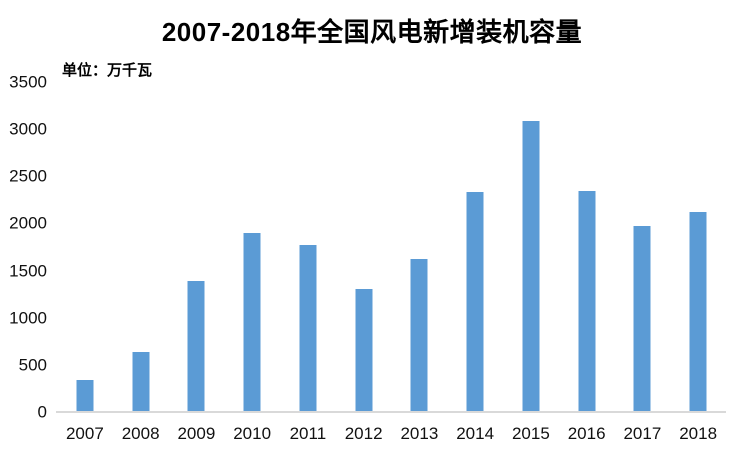 The width and height of the screenshot is (744, 456). Describe the element at coordinates (642, 433) in the screenshot. I see `x-tick-label: 2017` at that location.